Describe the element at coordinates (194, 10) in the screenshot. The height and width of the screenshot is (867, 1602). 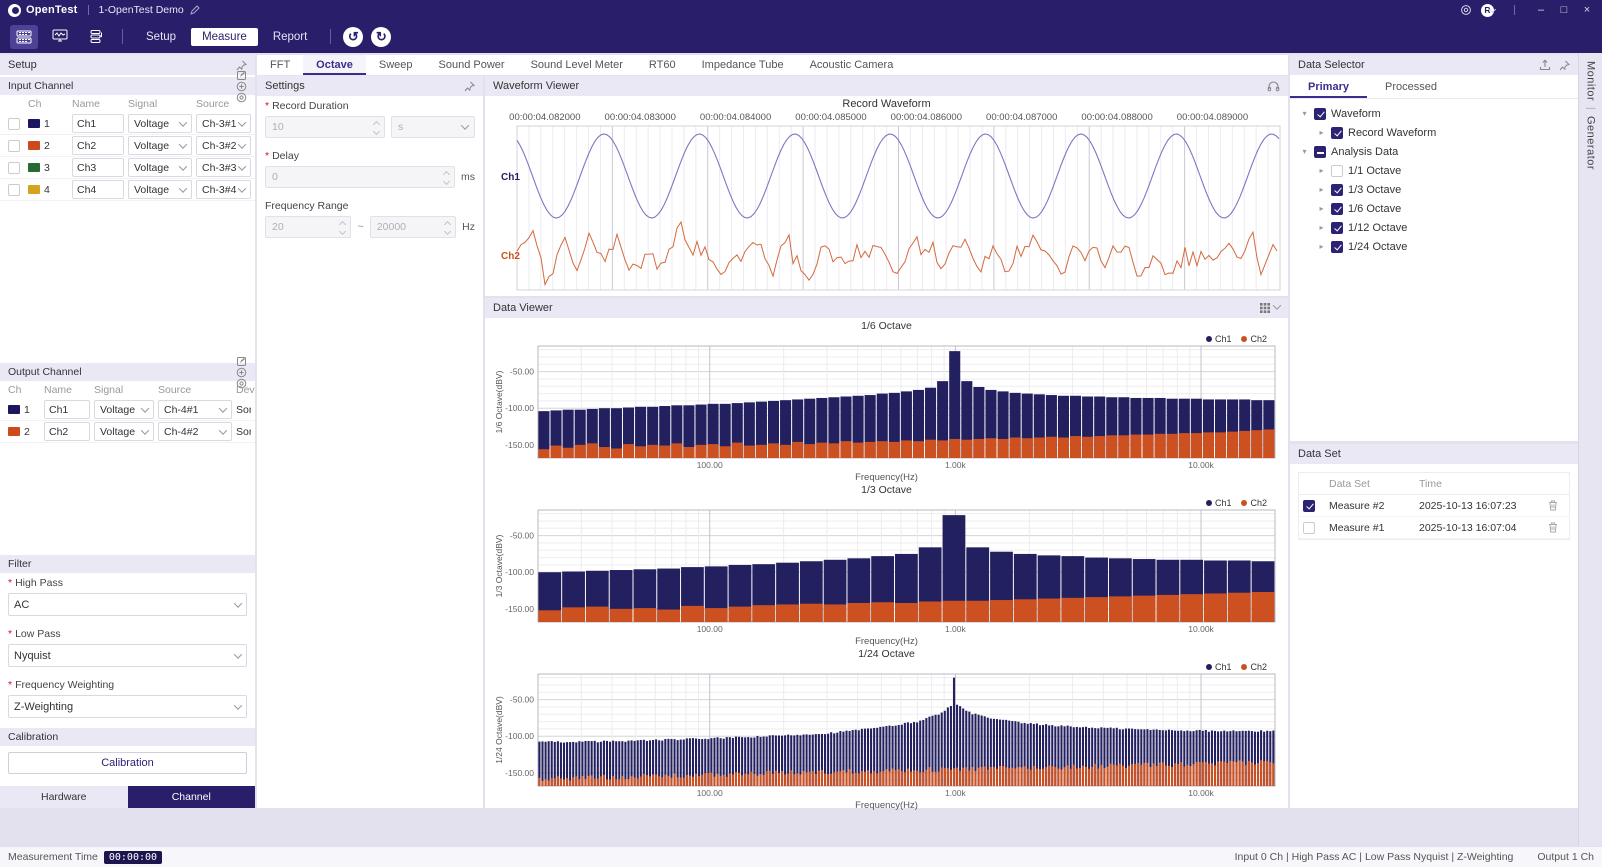
I see `edit-title-icon` at that location.